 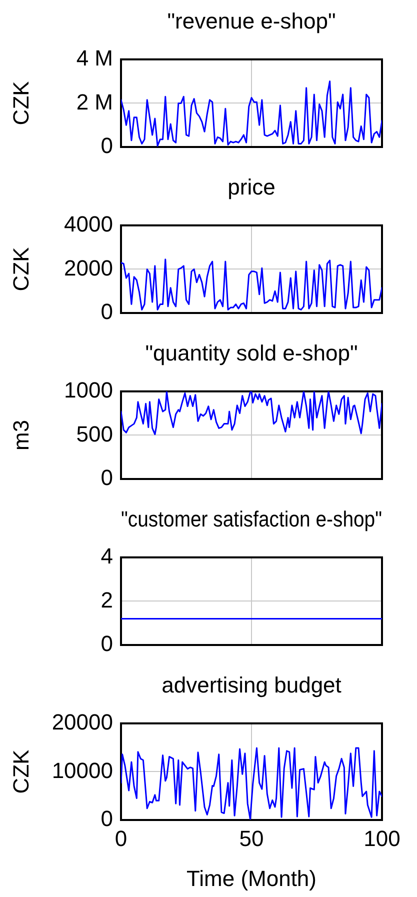 I want to click on x-tick-label: 100, so click(x=382, y=839).